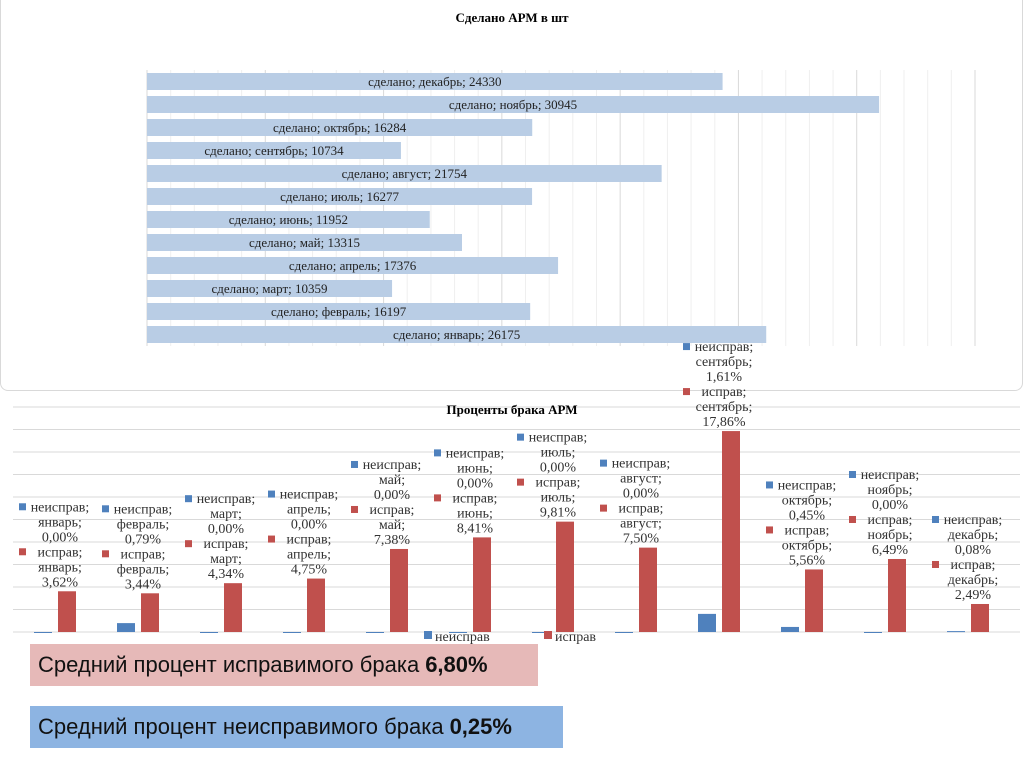 The height and width of the screenshot is (767, 1024). I want to click on data-label-исправ-сентябрь: исправ; сентябрь; 17,86%, so click(724, 407).